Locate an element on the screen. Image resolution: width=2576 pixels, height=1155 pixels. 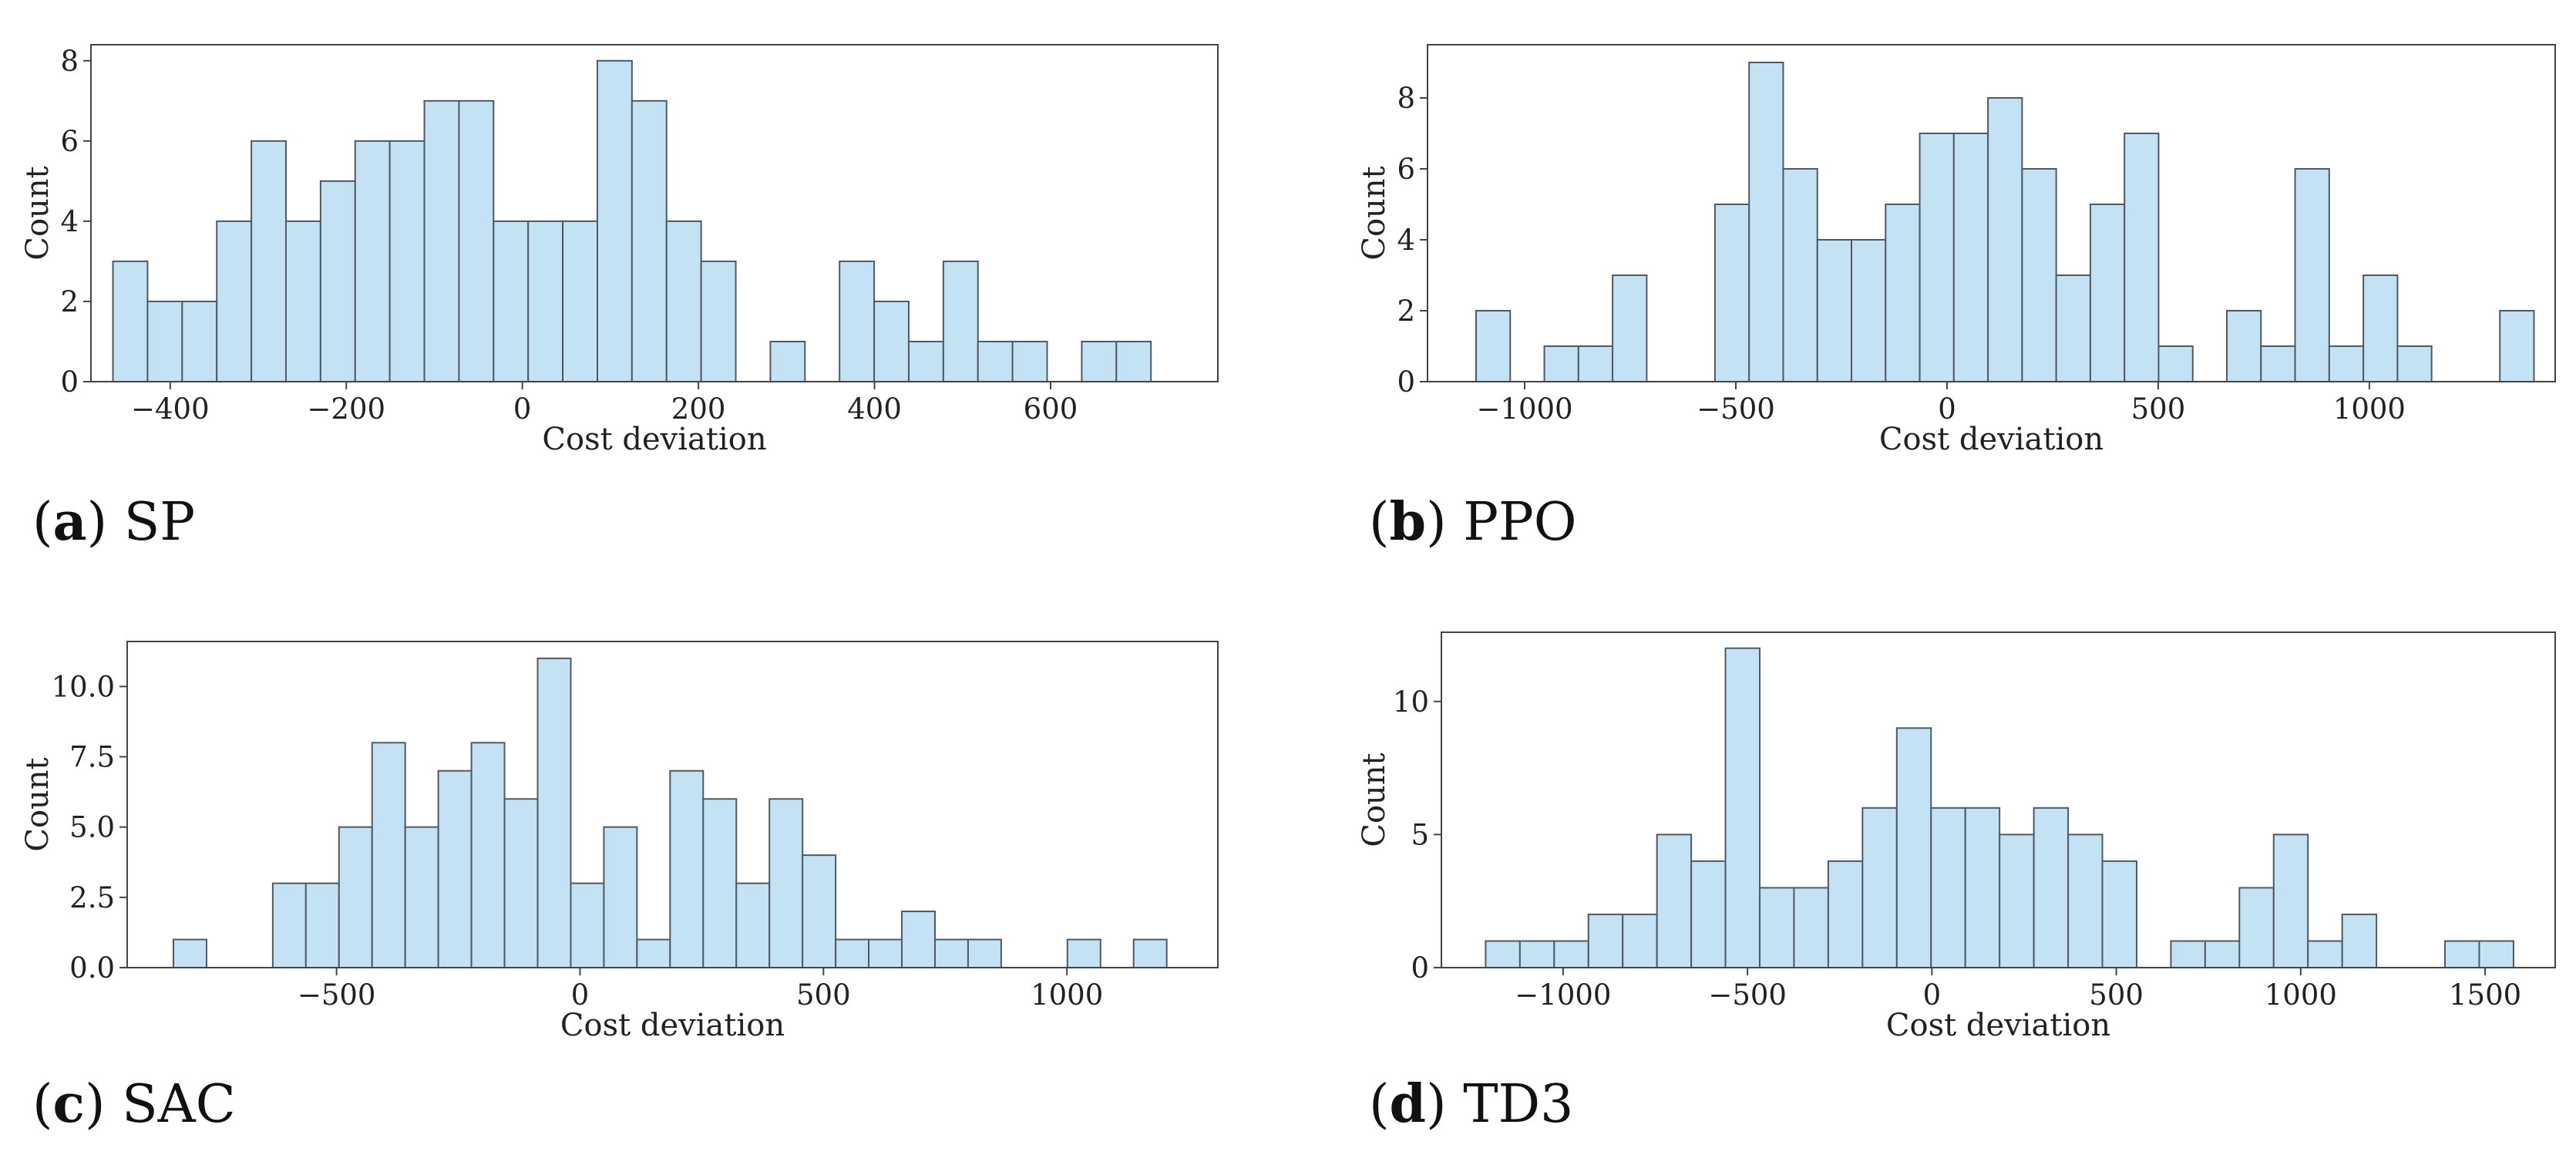
caption-letter: c is located at coordinates (69, 1104).